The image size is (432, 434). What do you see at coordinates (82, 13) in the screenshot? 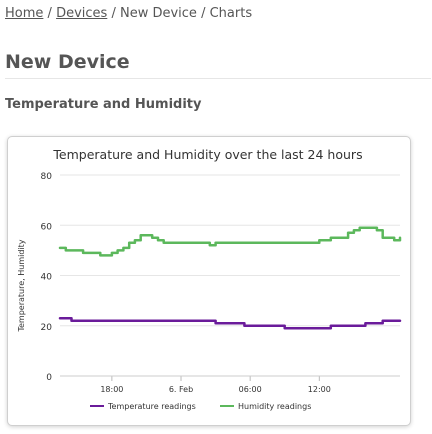
I see `breadcrumb-devices-link: Devices` at bounding box center [82, 13].